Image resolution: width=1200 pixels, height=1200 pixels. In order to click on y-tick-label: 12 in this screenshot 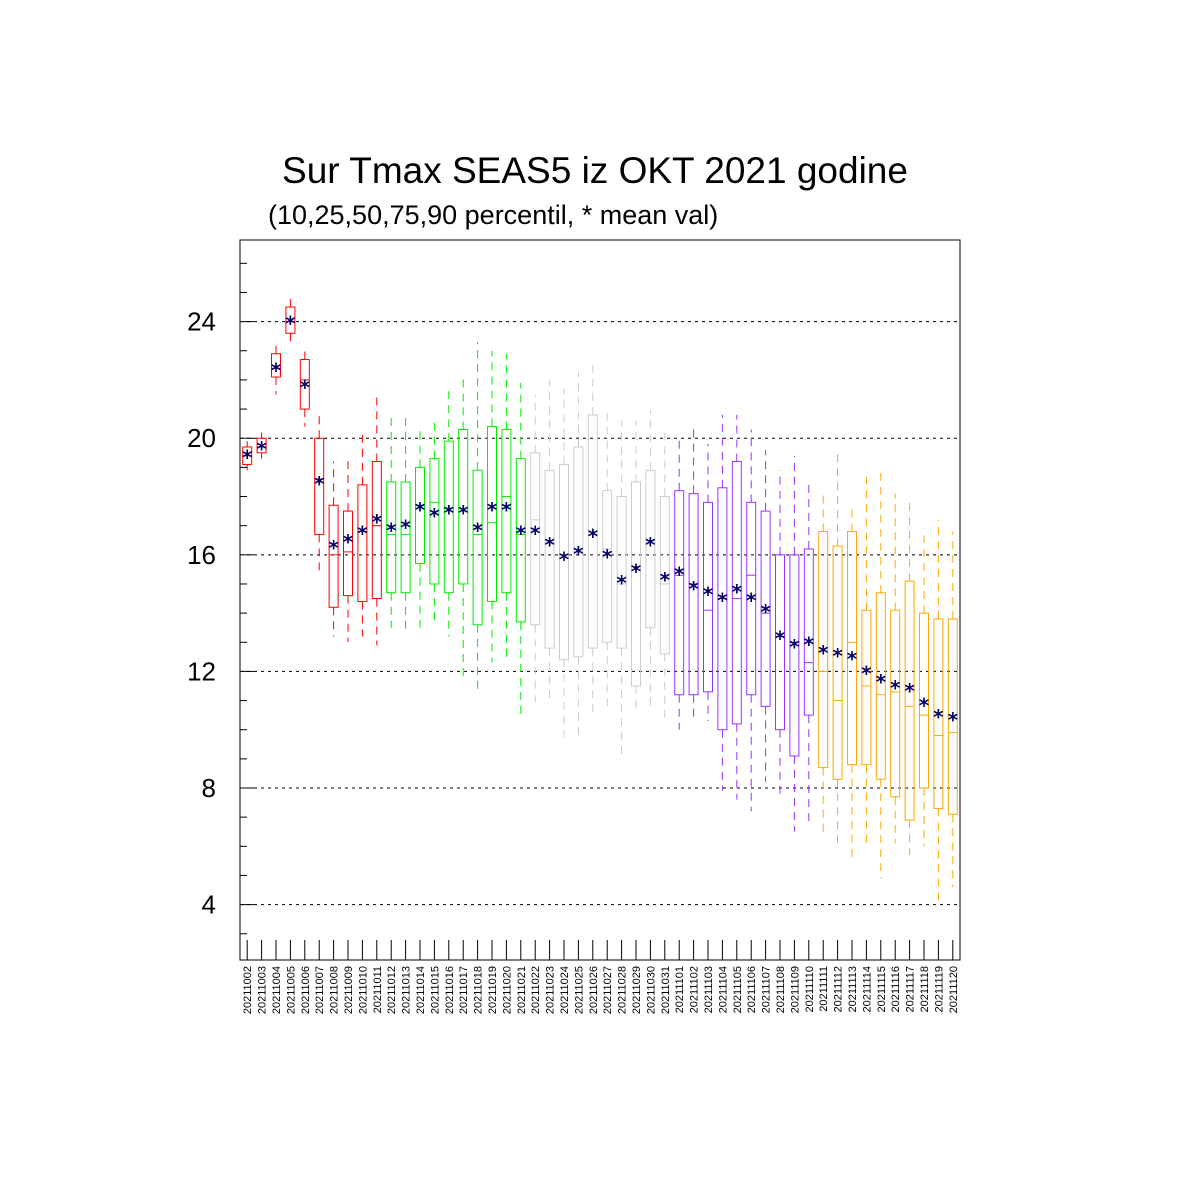, I will do `click(201, 671)`.